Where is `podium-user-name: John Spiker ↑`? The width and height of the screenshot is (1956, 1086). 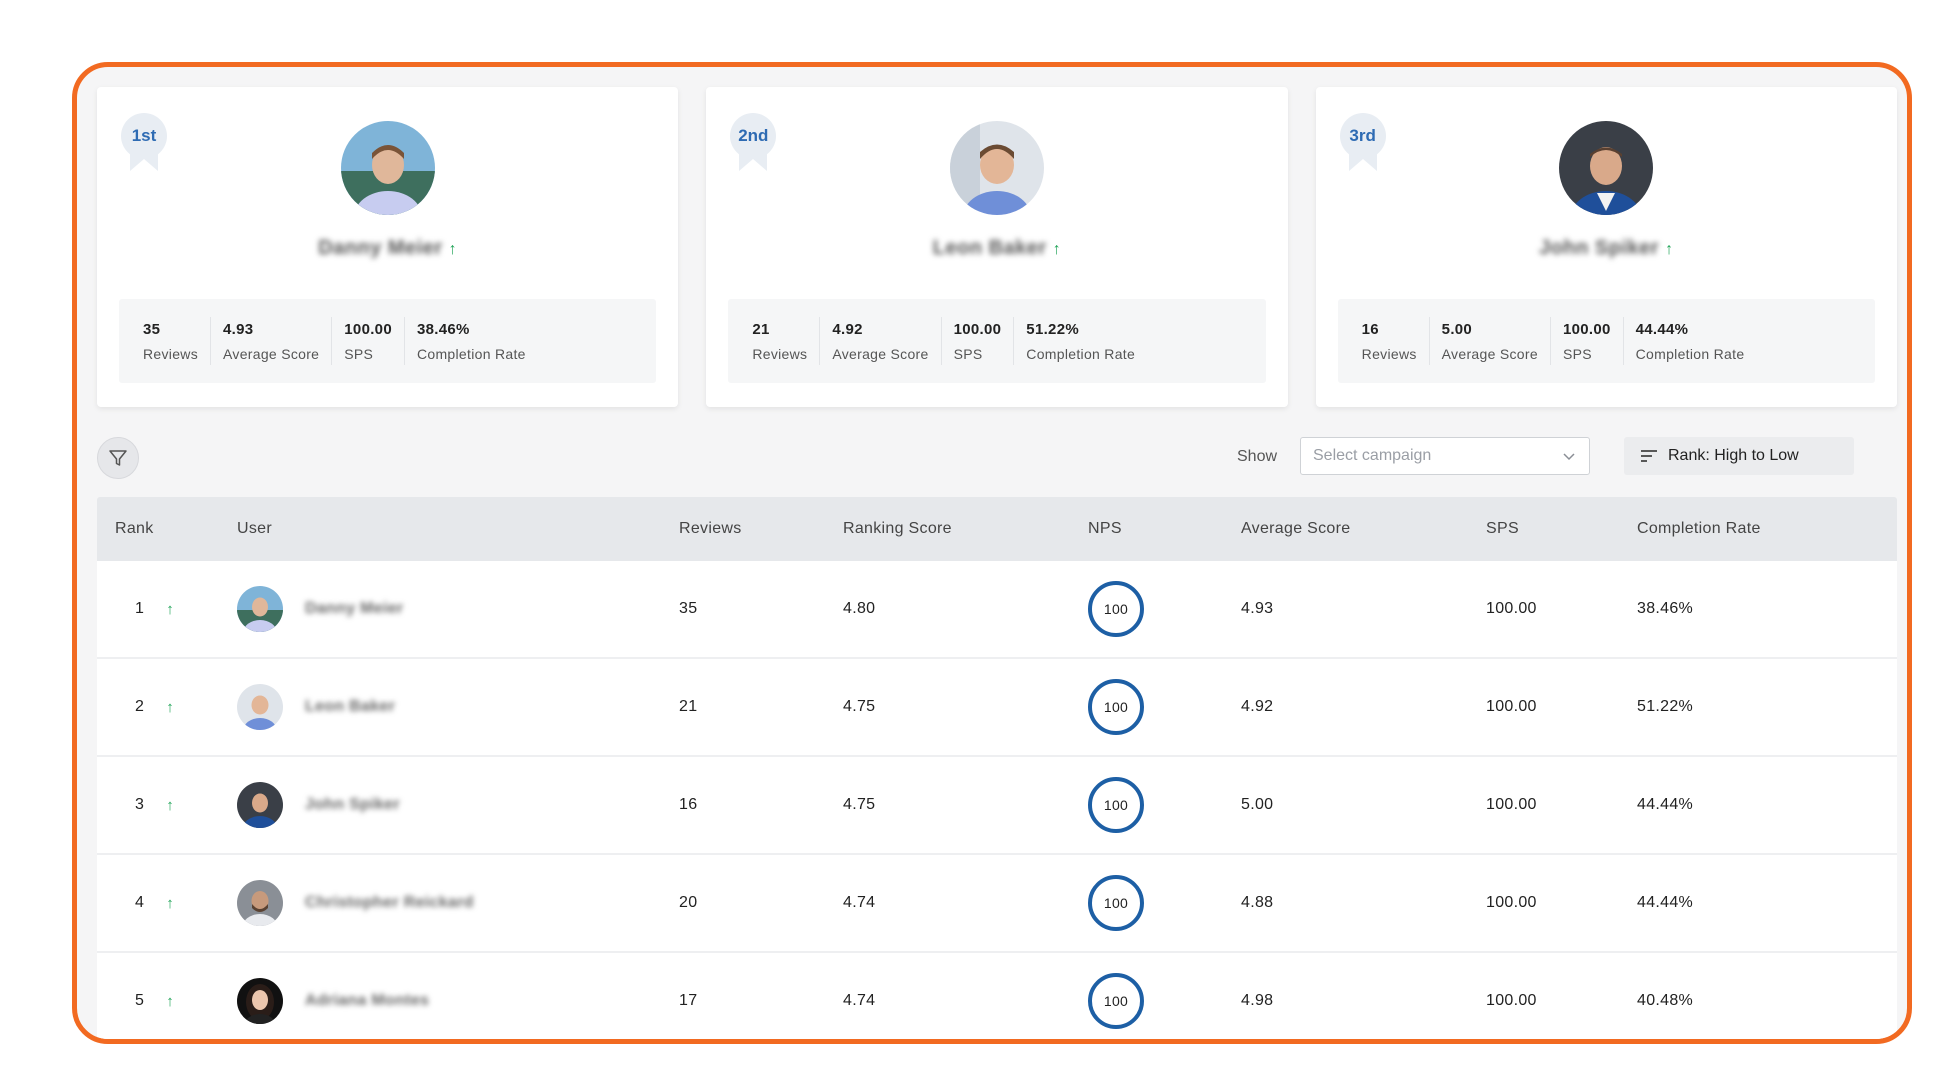
podium-user-name: John Spiker ↑ is located at coordinates (1606, 248).